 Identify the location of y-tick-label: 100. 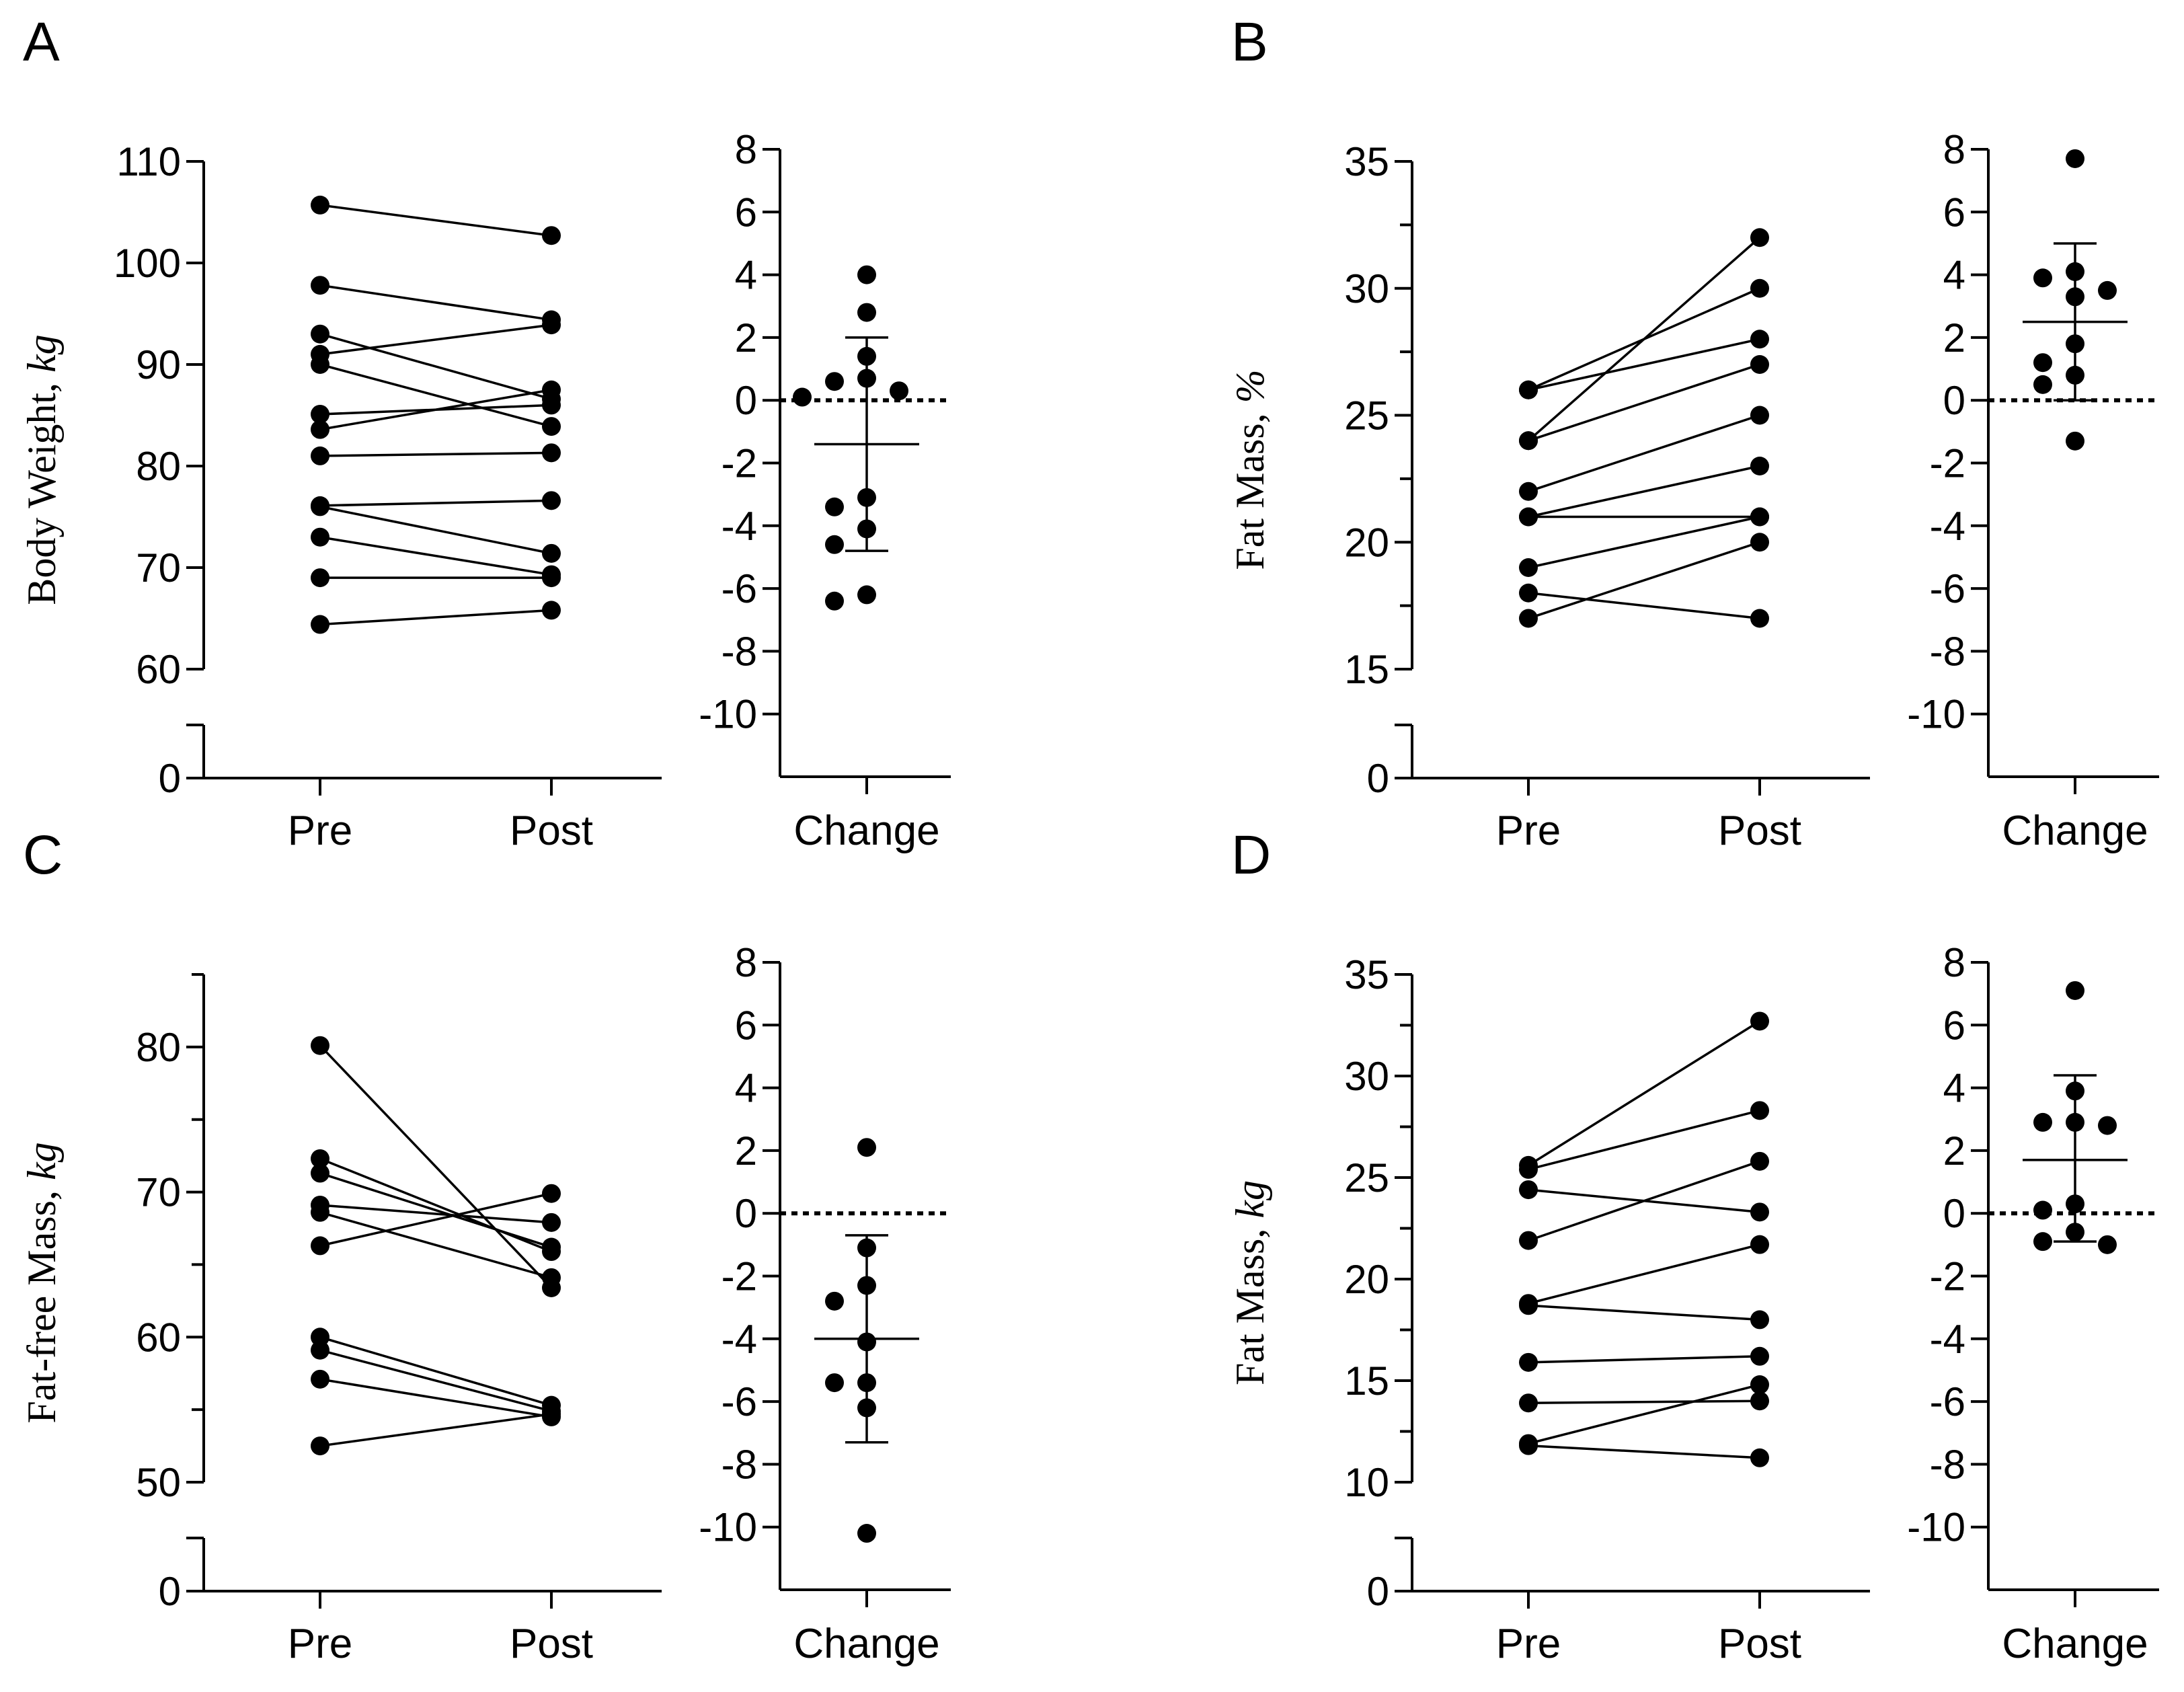
(147, 263).